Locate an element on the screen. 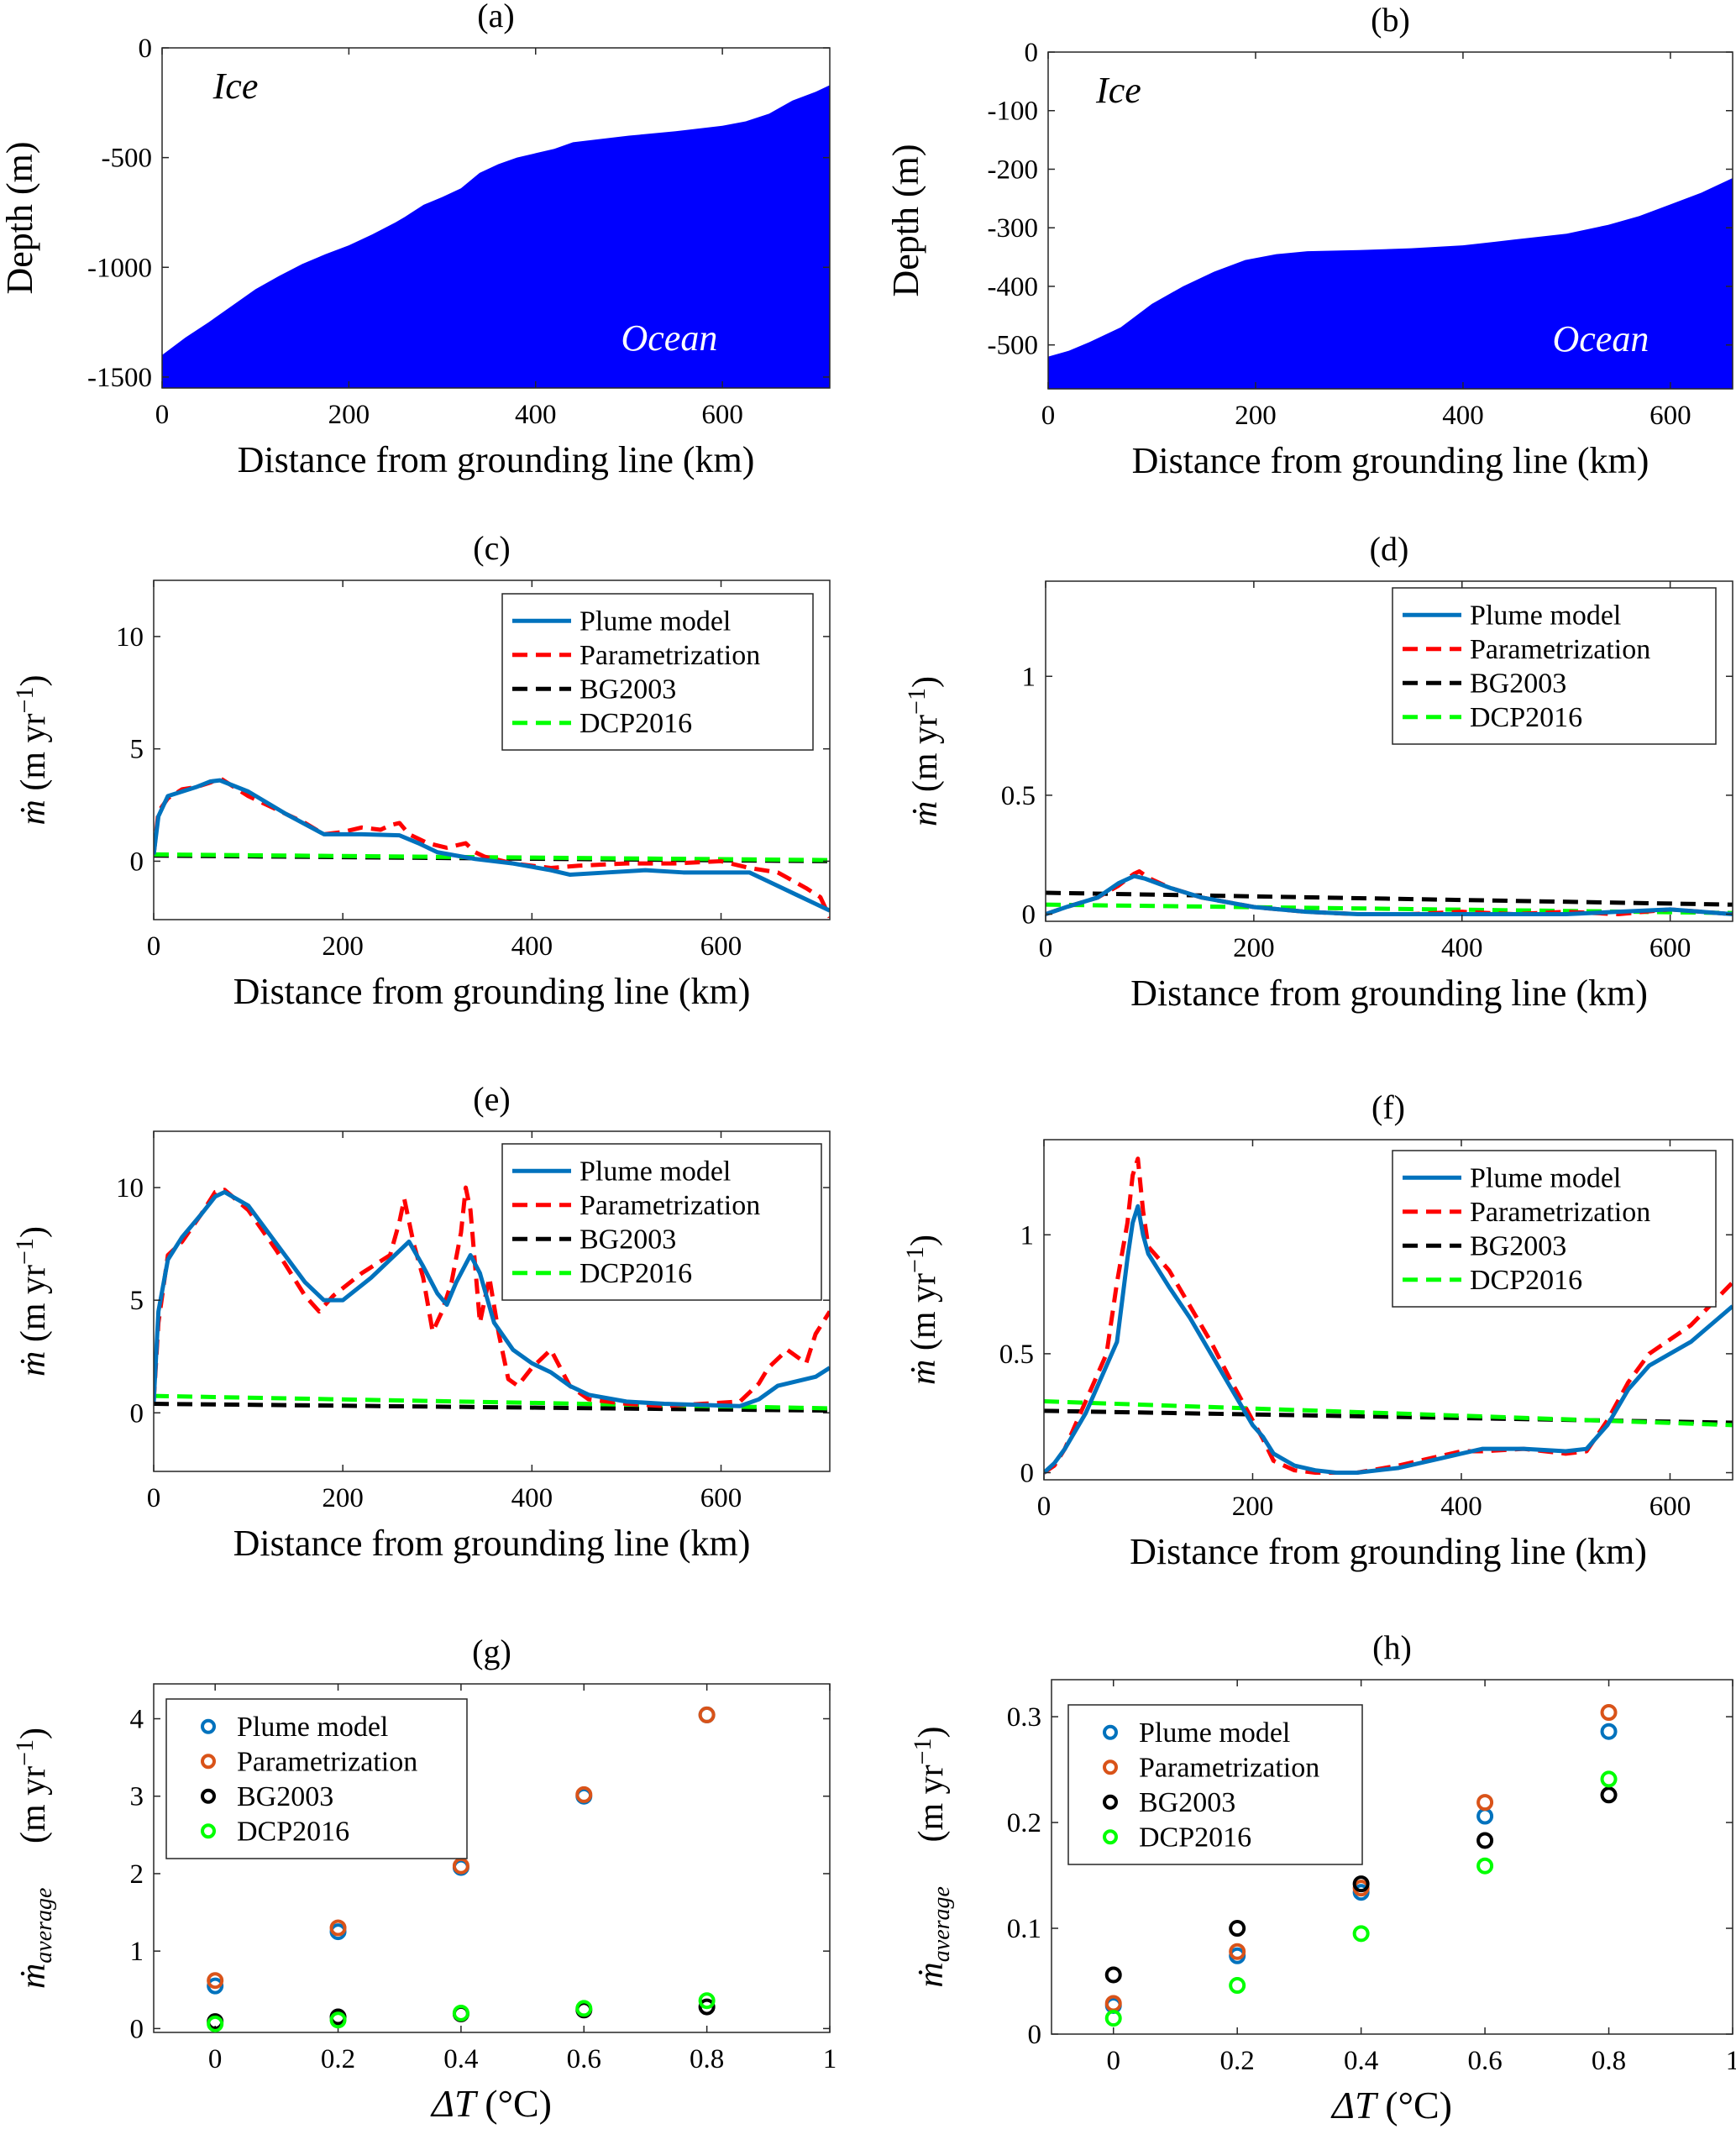 The width and height of the screenshot is (1736, 2129). panel-title: (c) is located at coordinates (491, 548).